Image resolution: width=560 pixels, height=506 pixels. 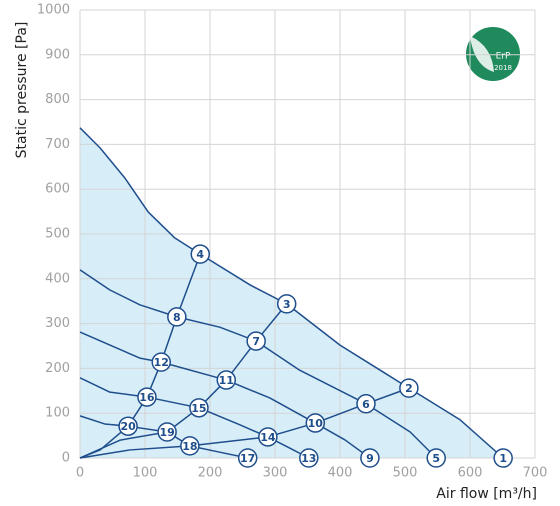 What do you see at coordinates (275, 473) in the screenshot?
I see `x-tick-label: 300` at bounding box center [275, 473].